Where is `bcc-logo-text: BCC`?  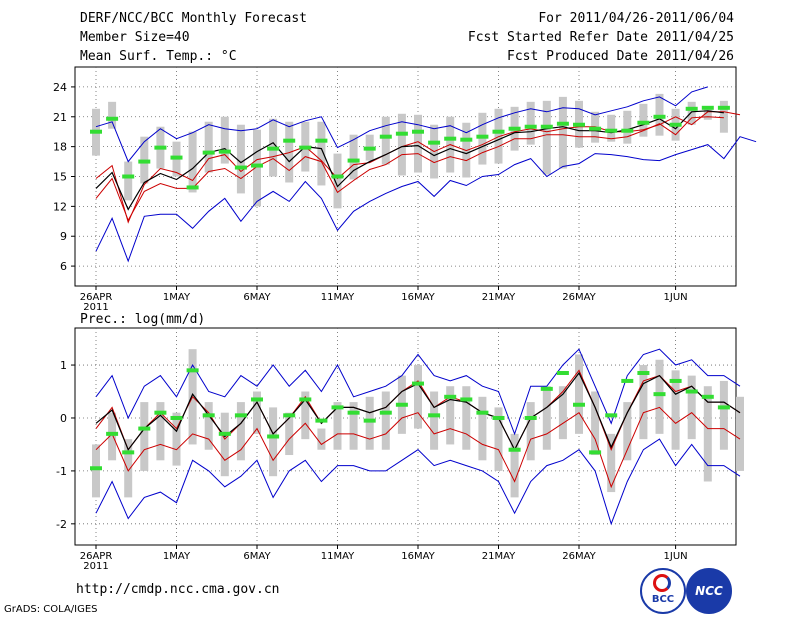 bcc-logo-text: BCC is located at coordinates (663, 599).